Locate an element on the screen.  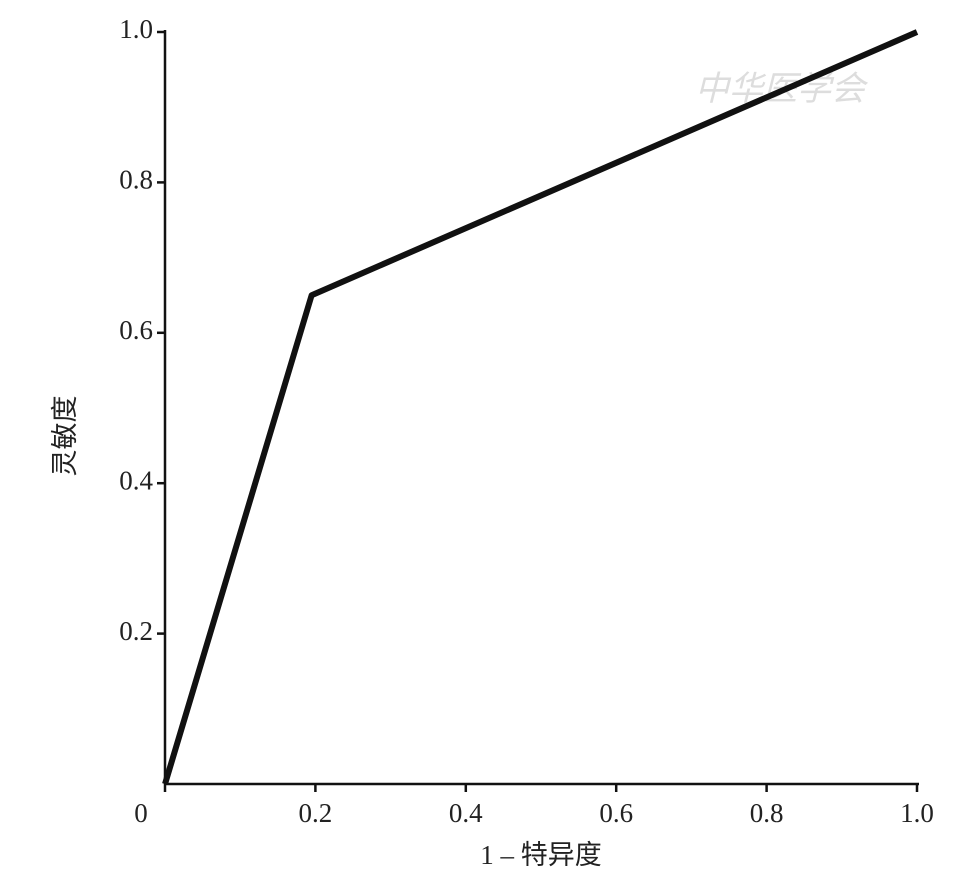
y-tick-label: 0.6 is located at coordinates (136, 330).